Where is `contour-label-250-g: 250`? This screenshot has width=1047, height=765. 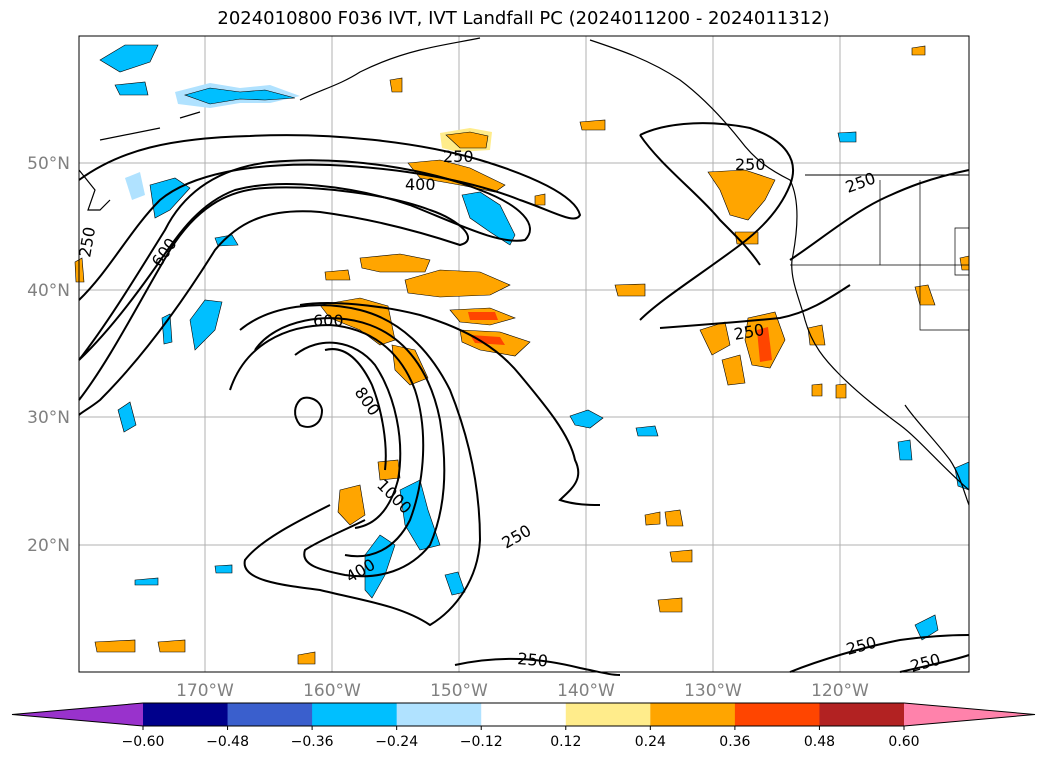 contour-label-250-g: 250 is located at coordinates (533, 660).